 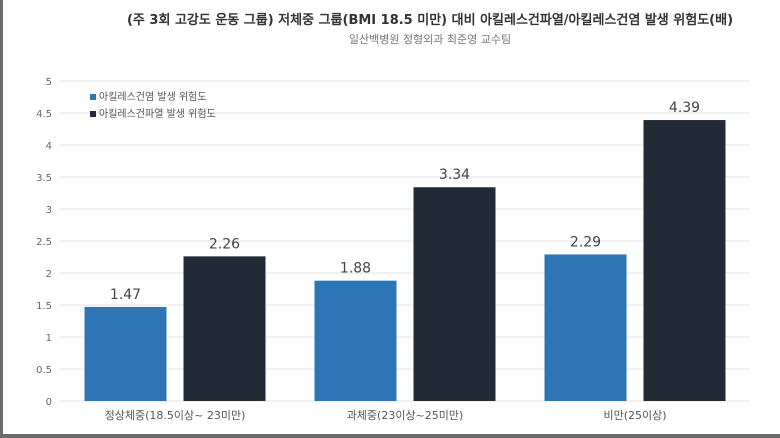 I want to click on data-label: 1.88, so click(x=355, y=269).